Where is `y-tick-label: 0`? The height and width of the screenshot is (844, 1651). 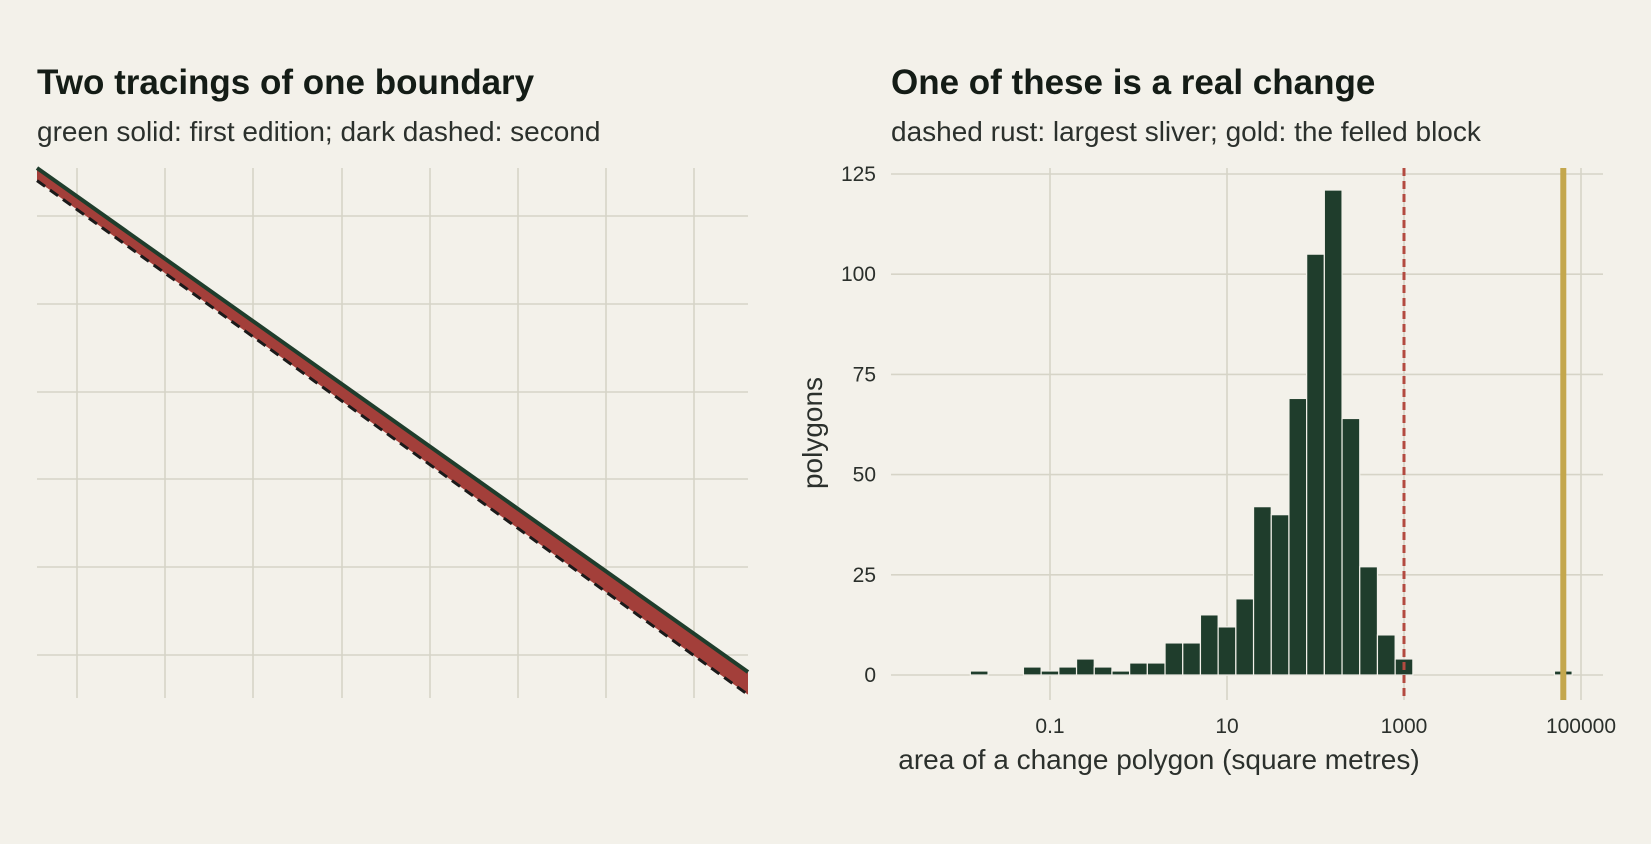
y-tick-label: 0 is located at coordinates (870, 675).